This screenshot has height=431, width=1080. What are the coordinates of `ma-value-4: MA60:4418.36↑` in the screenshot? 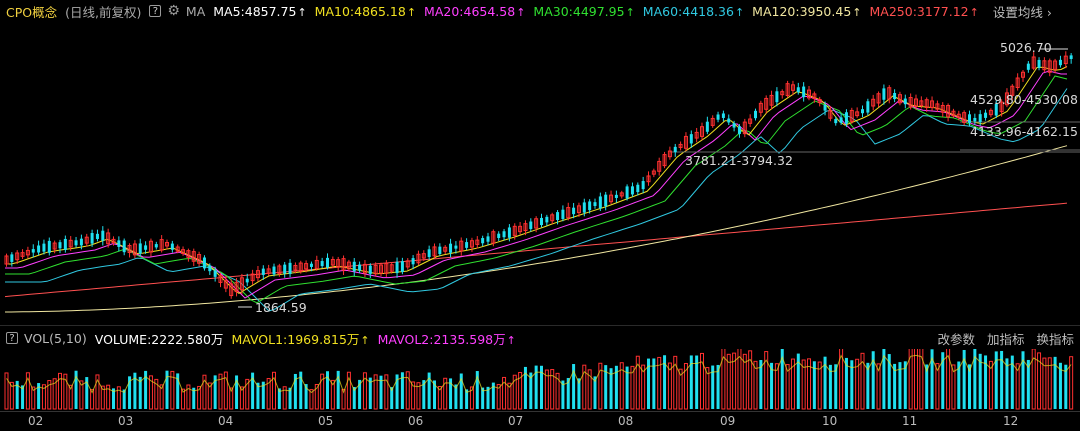 It's located at (693, 11).